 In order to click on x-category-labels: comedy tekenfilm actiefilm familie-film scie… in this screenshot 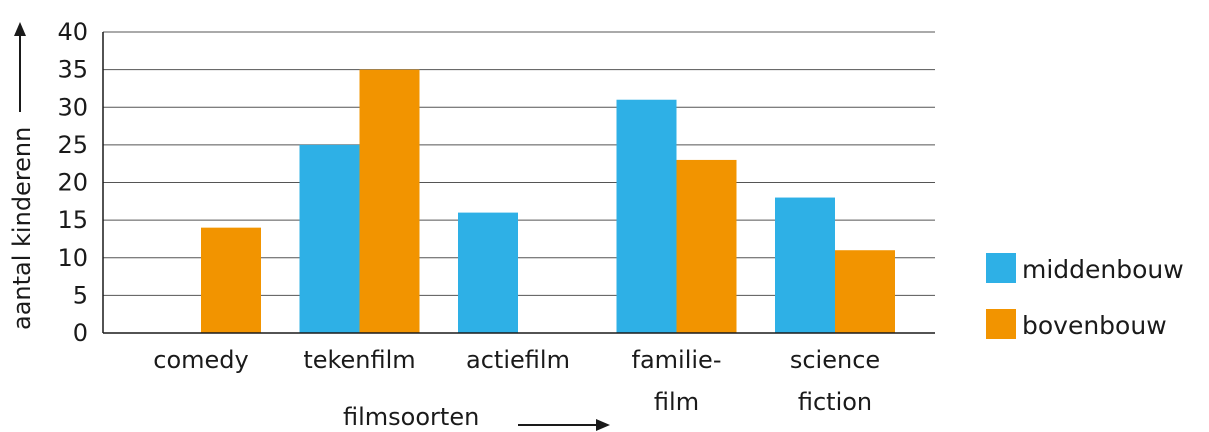, I will do `click(516, 381)`.